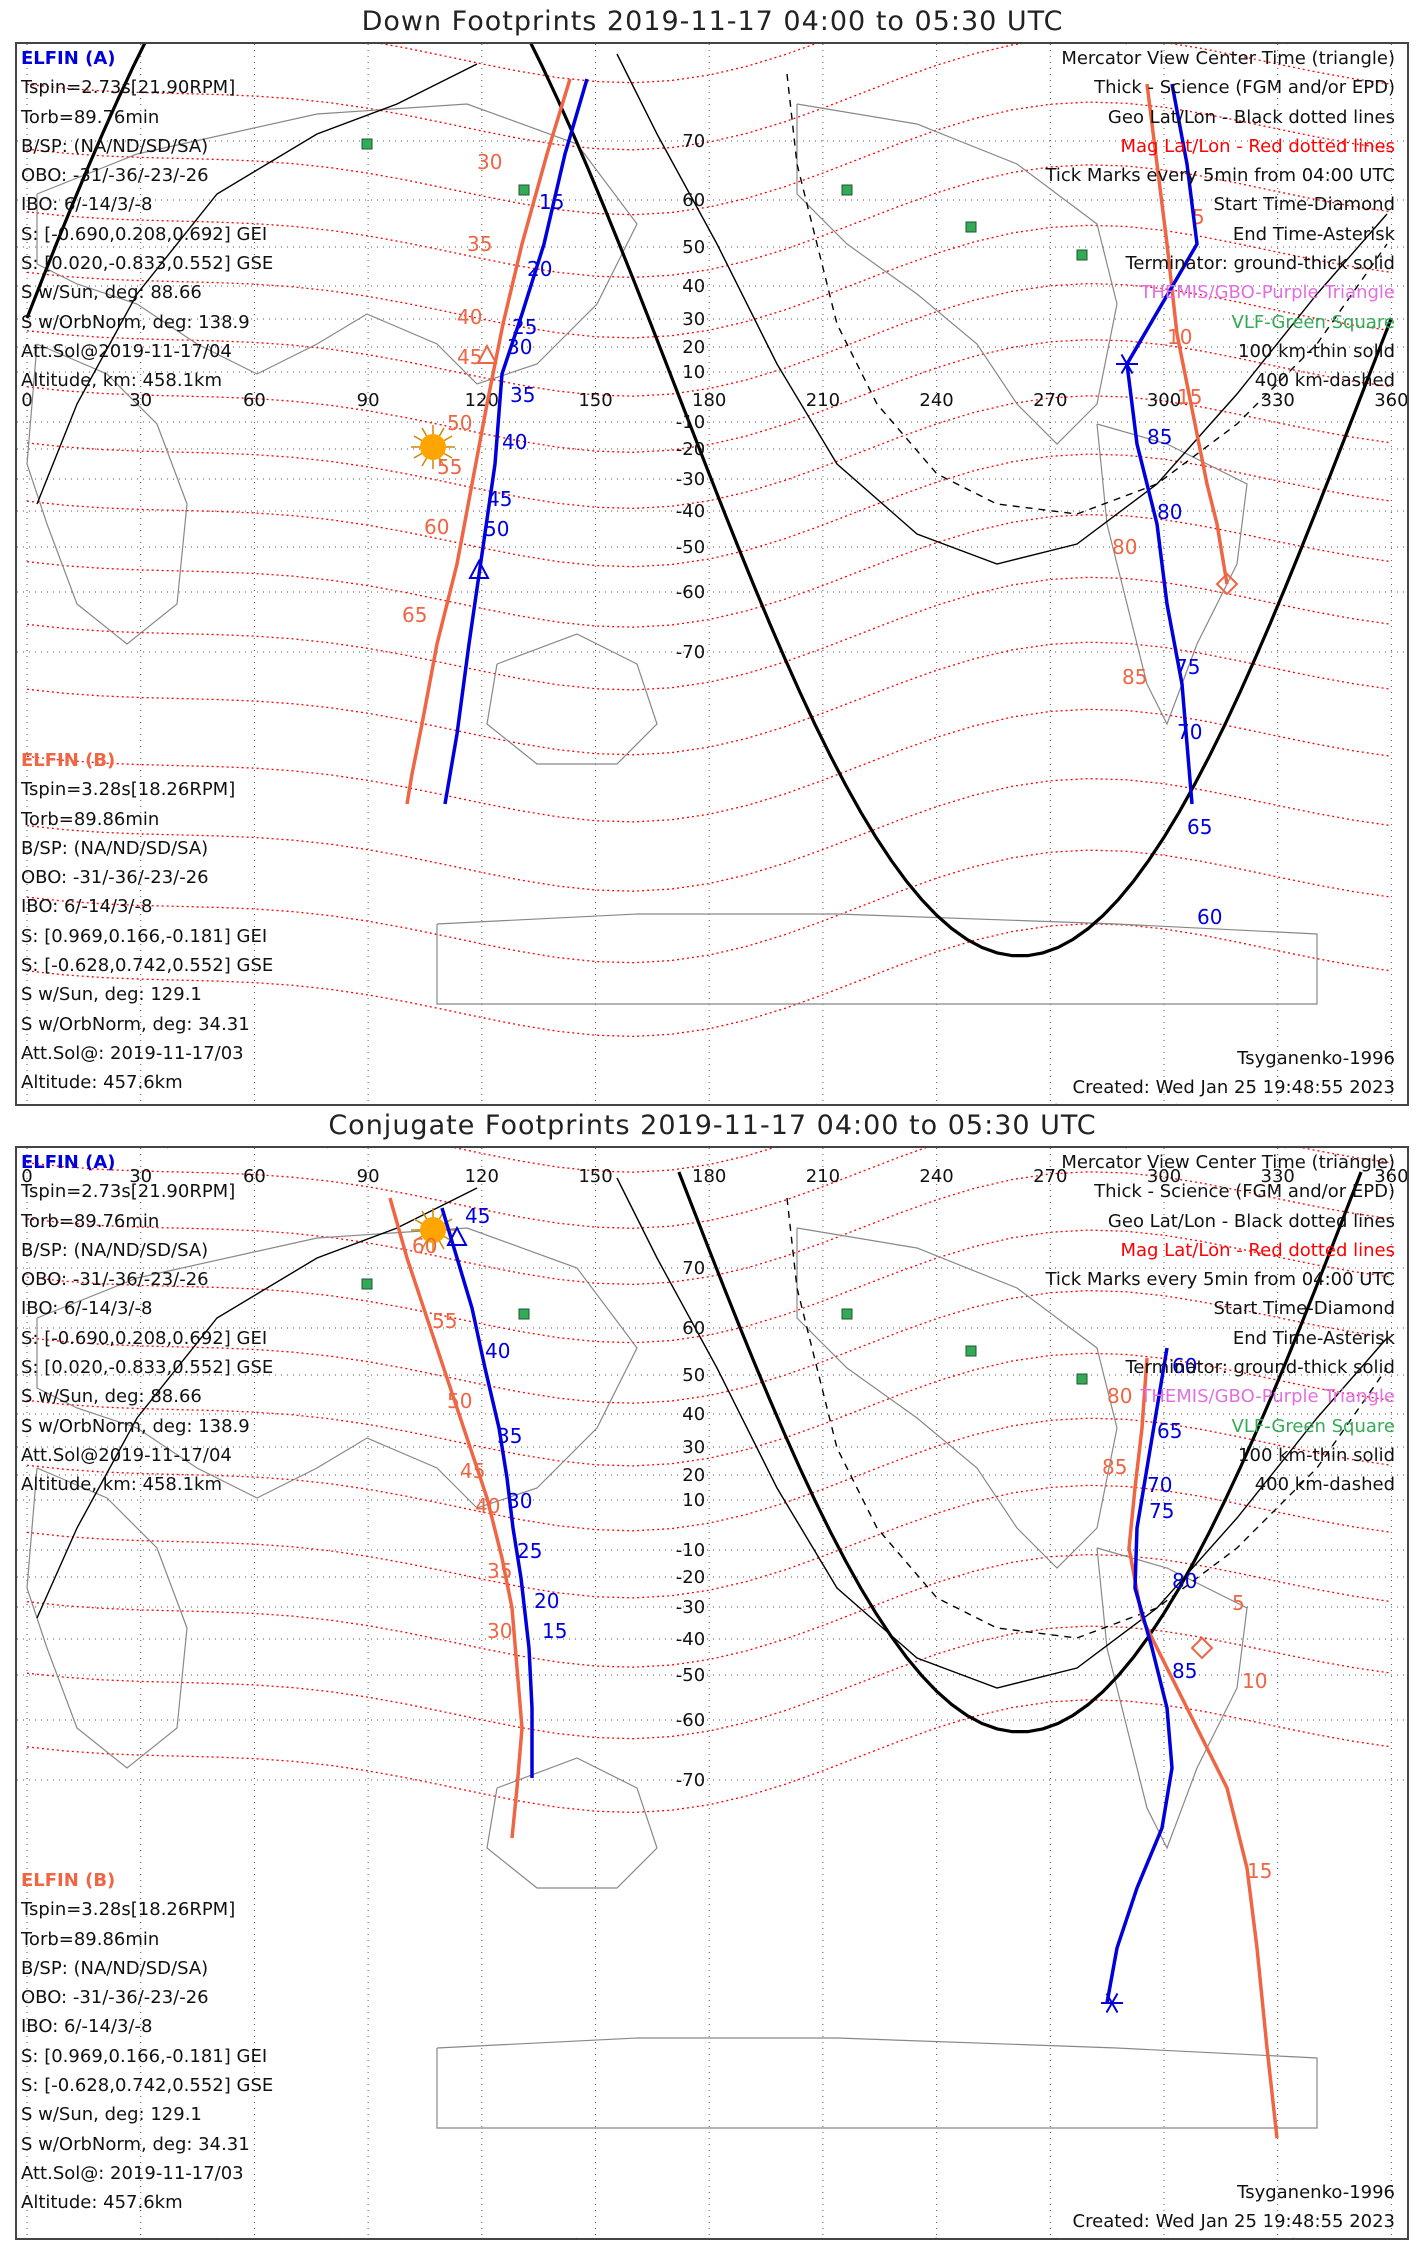 This screenshot has width=1425, height=2250. What do you see at coordinates (1278, 1176) in the screenshot?
I see `lon-tick-label: 330` at bounding box center [1278, 1176].